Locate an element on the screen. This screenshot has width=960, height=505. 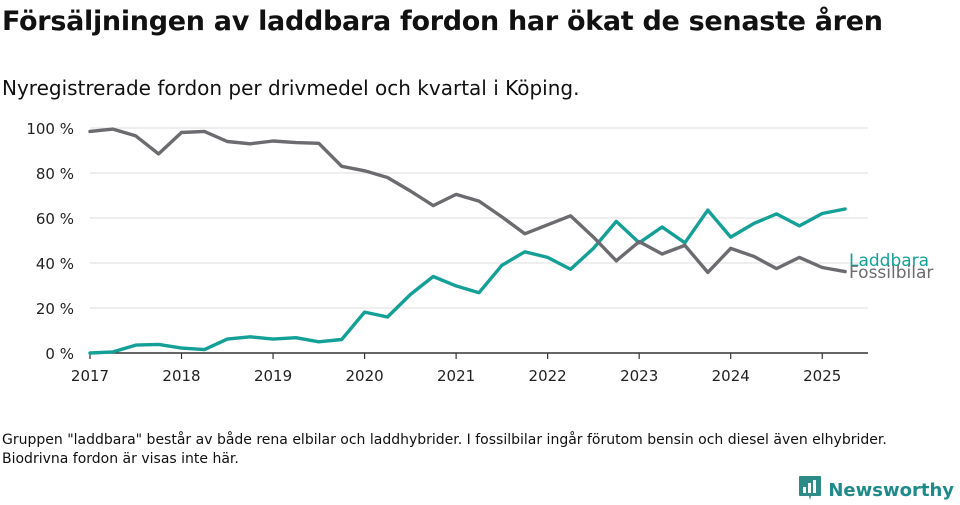
brand-name: Newsworthy is located at coordinates (891, 490).